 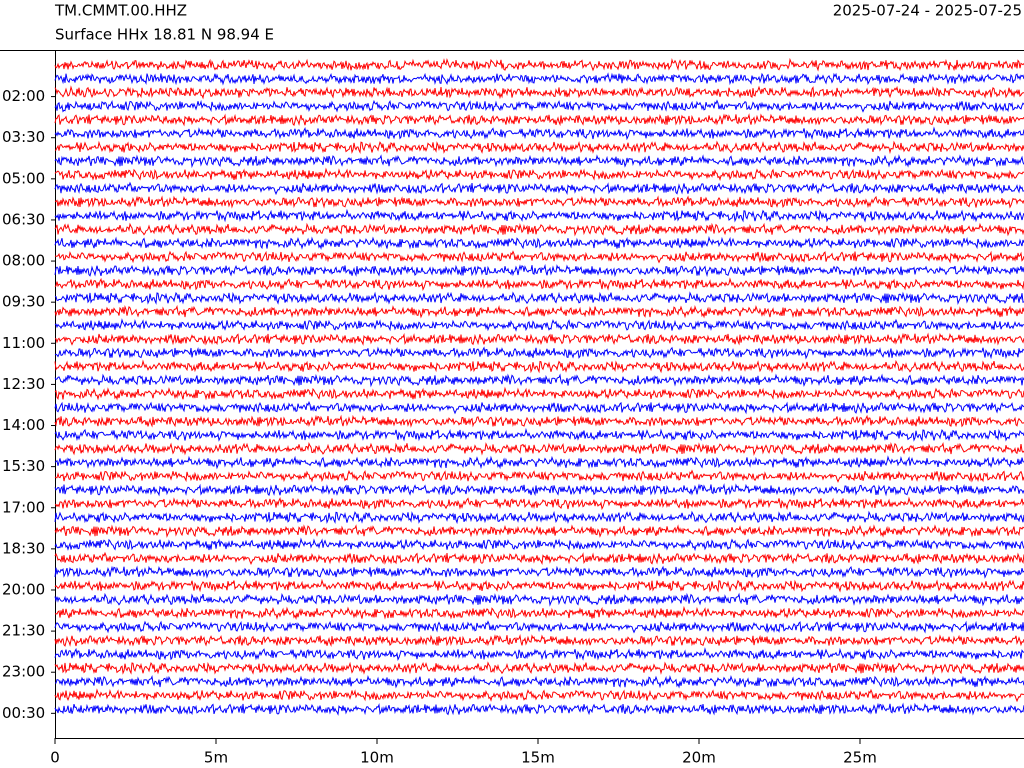 I want to click on x-tick-label: 0, so click(x=55, y=758).